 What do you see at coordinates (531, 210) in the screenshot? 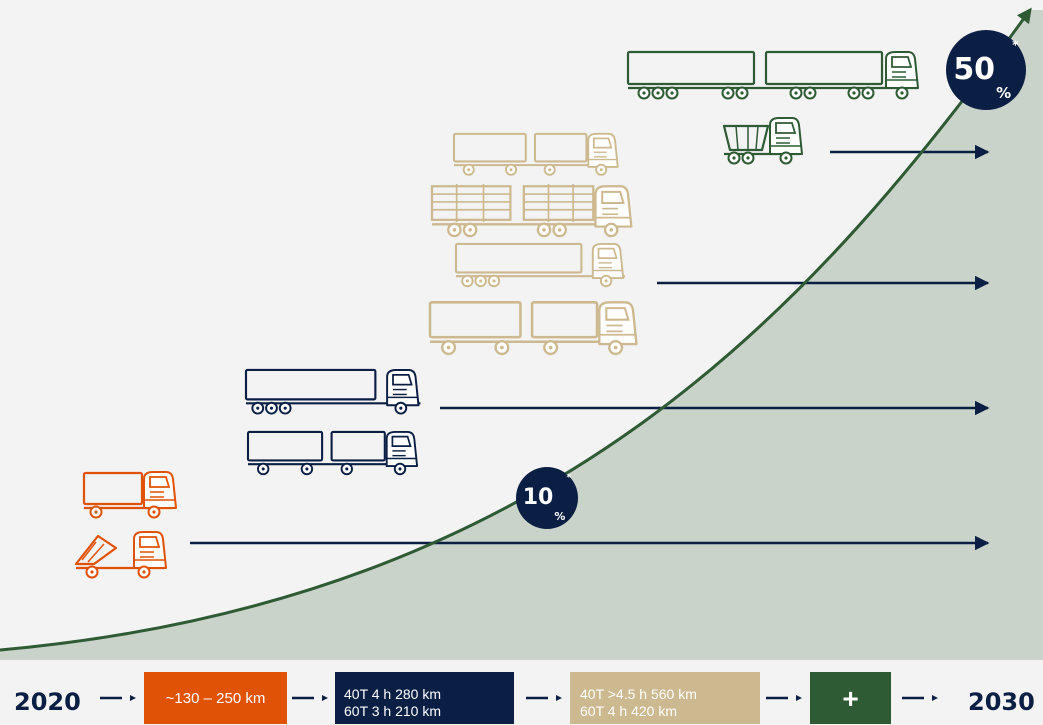
I see `timber-truck-icon` at bounding box center [531, 210].